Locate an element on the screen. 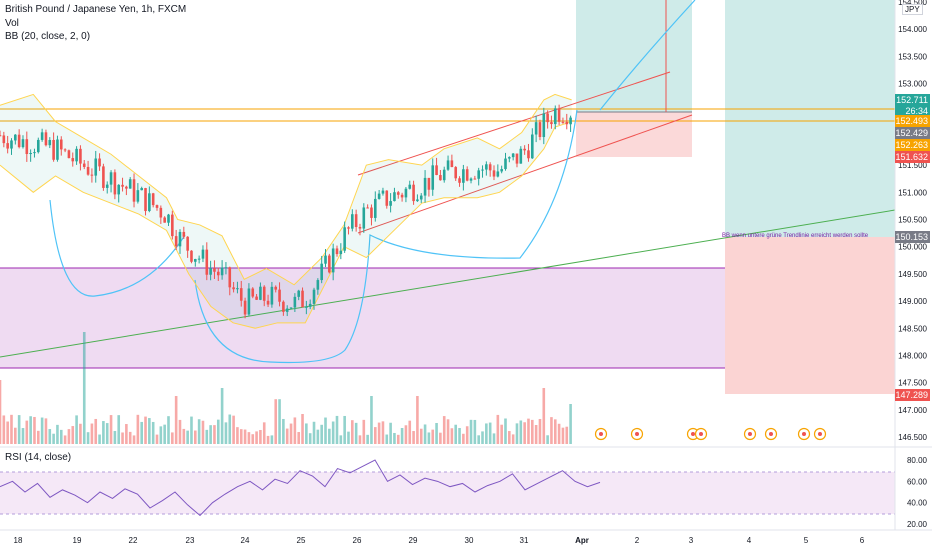  volume-legend: Vol is located at coordinates (12, 23).